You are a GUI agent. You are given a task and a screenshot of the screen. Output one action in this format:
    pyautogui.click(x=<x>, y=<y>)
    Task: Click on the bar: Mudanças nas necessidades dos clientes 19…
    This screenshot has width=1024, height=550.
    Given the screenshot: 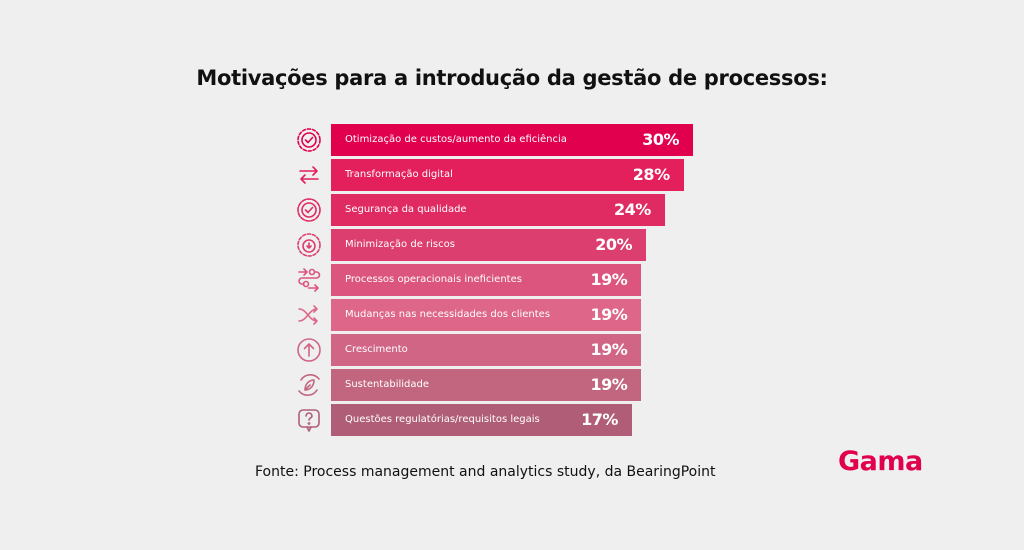 What is the action you would take?
    pyautogui.click(x=486, y=315)
    